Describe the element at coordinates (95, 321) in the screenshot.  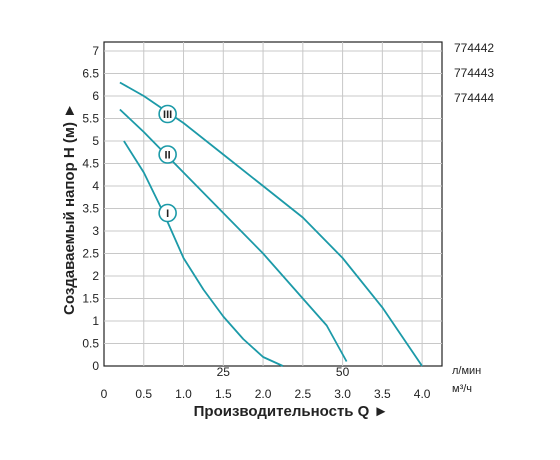
I see `y-tick-label: 1` at that location.